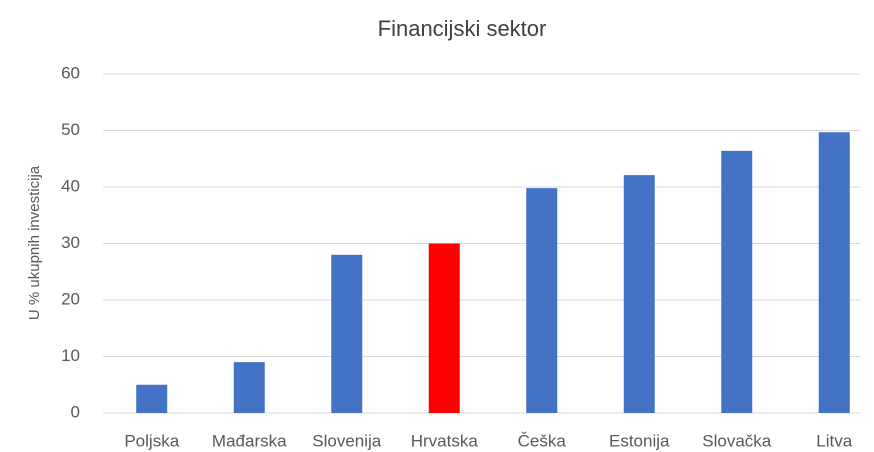  I want to click on x-tick-label: Mađarska, so click(249, 440).